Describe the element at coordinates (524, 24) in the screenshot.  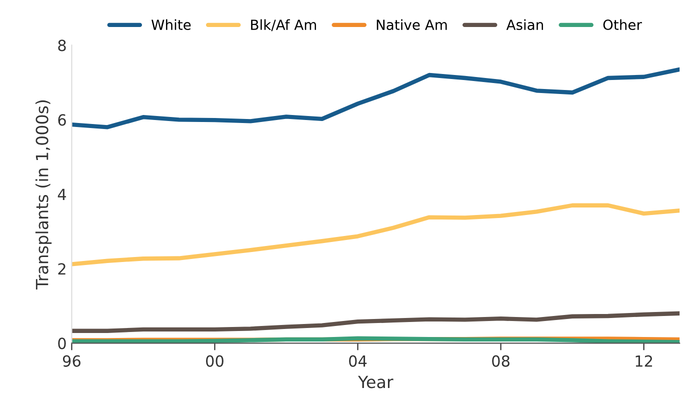
I see `legend-label: Asian` at that location.